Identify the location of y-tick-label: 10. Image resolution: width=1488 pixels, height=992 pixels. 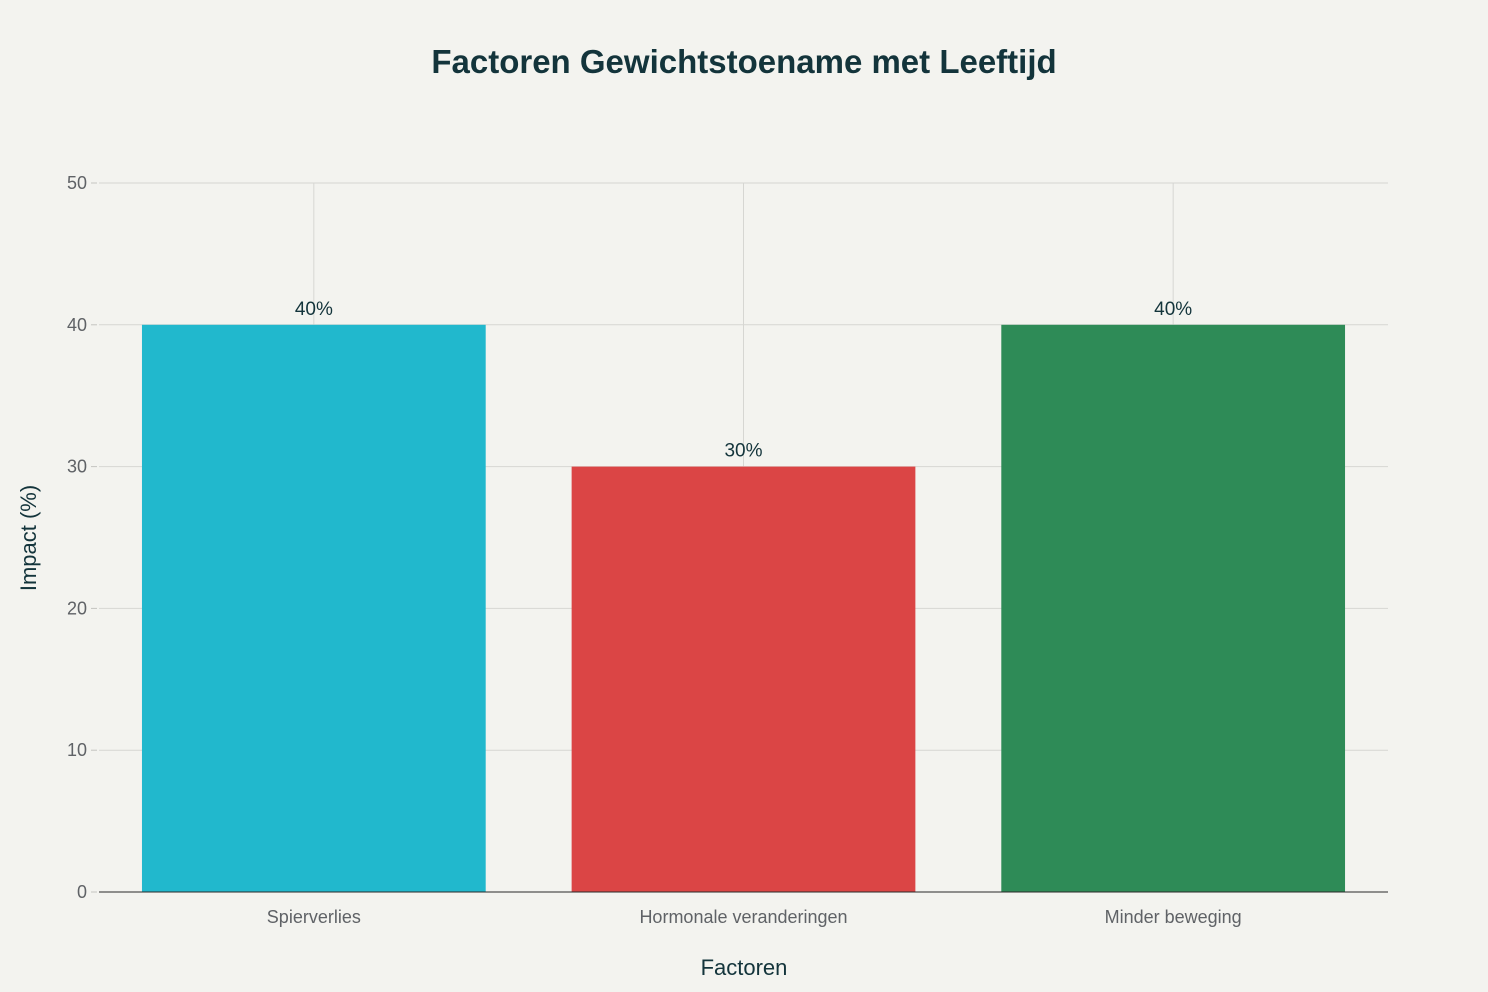
(77, 750).